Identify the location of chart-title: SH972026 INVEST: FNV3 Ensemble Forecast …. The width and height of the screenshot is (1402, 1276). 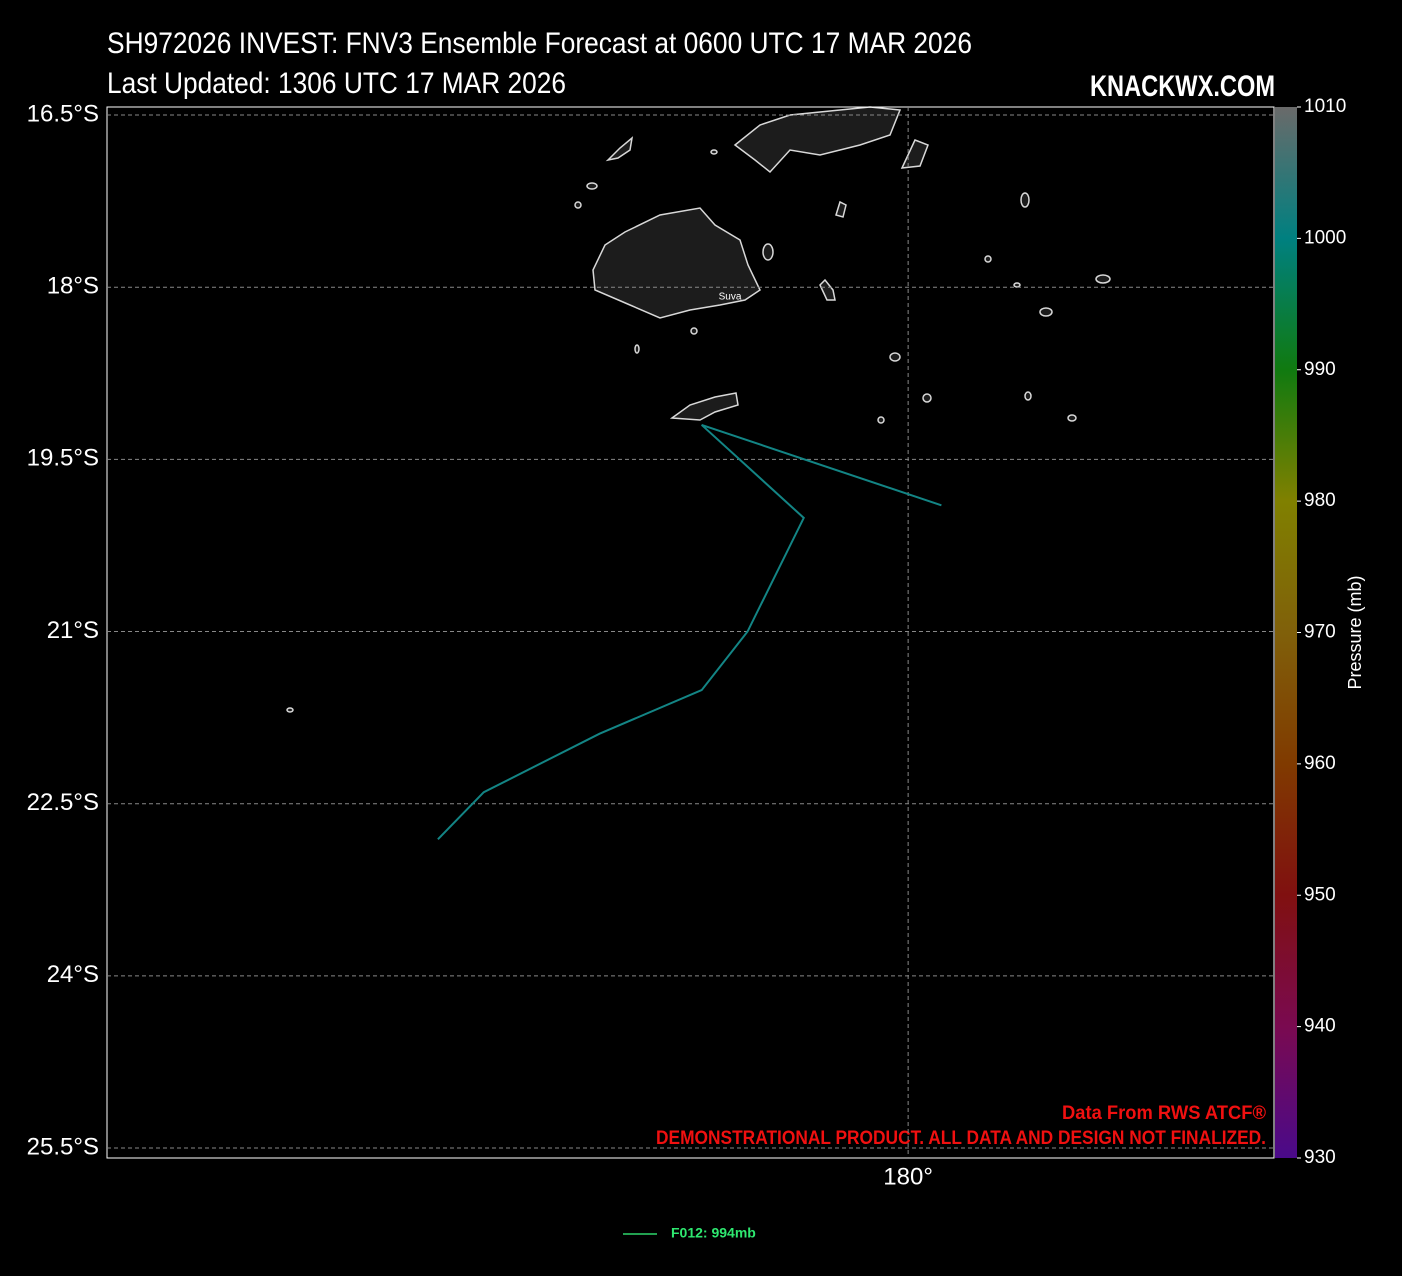
(539, 43).